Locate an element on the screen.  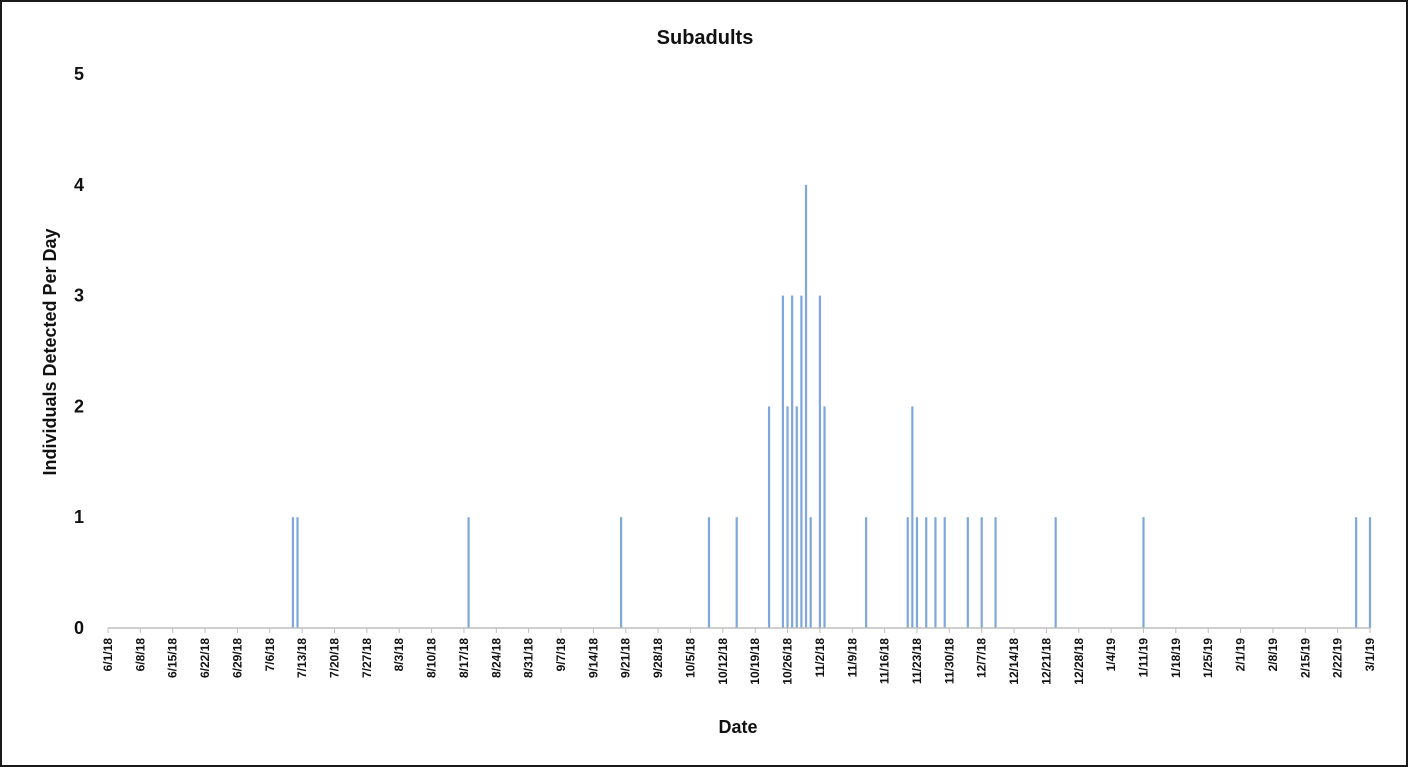
x-tick-label: 8/24/18 is located at coordinates (496, 658).